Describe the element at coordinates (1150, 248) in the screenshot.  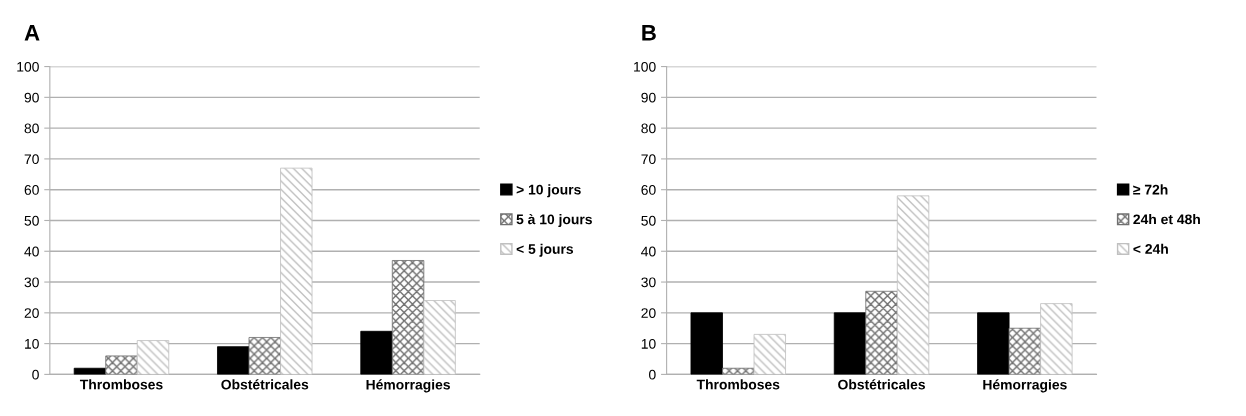
I see `legend-label: < 24h` at that location.